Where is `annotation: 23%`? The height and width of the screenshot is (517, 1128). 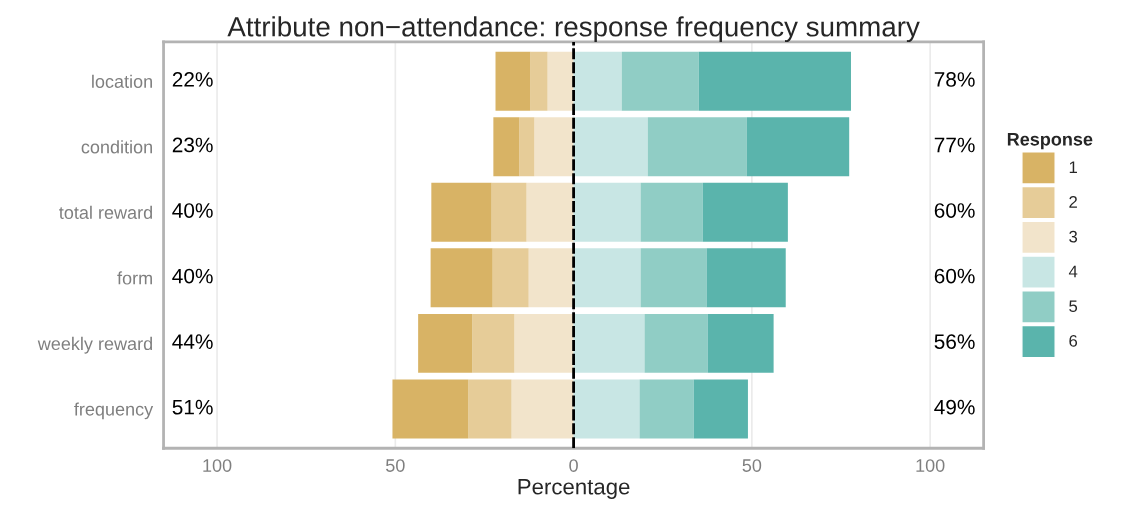
annotation: 23% is located at coordinates (192, 145).